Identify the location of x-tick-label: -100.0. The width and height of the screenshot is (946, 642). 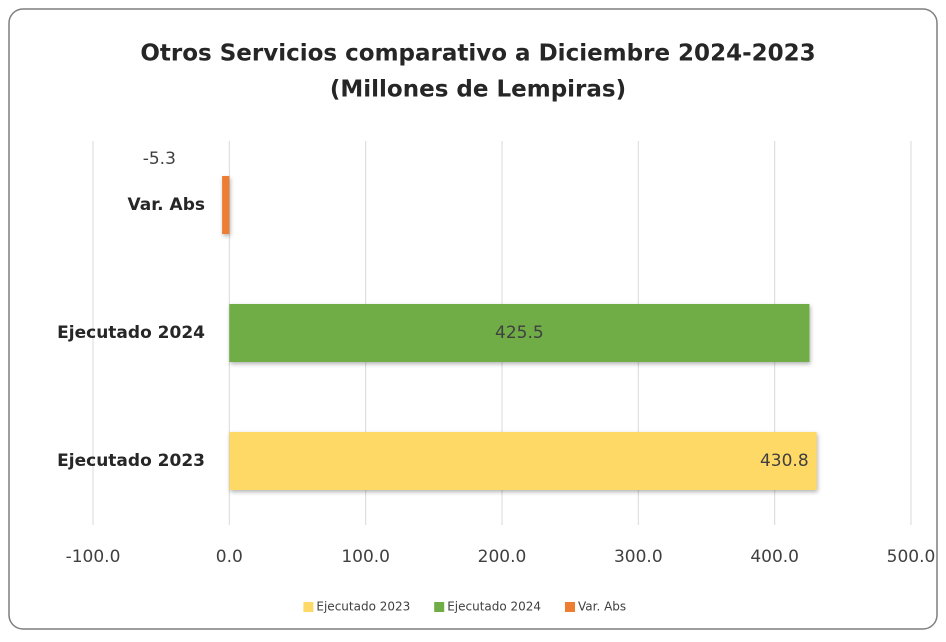
(93, 557).